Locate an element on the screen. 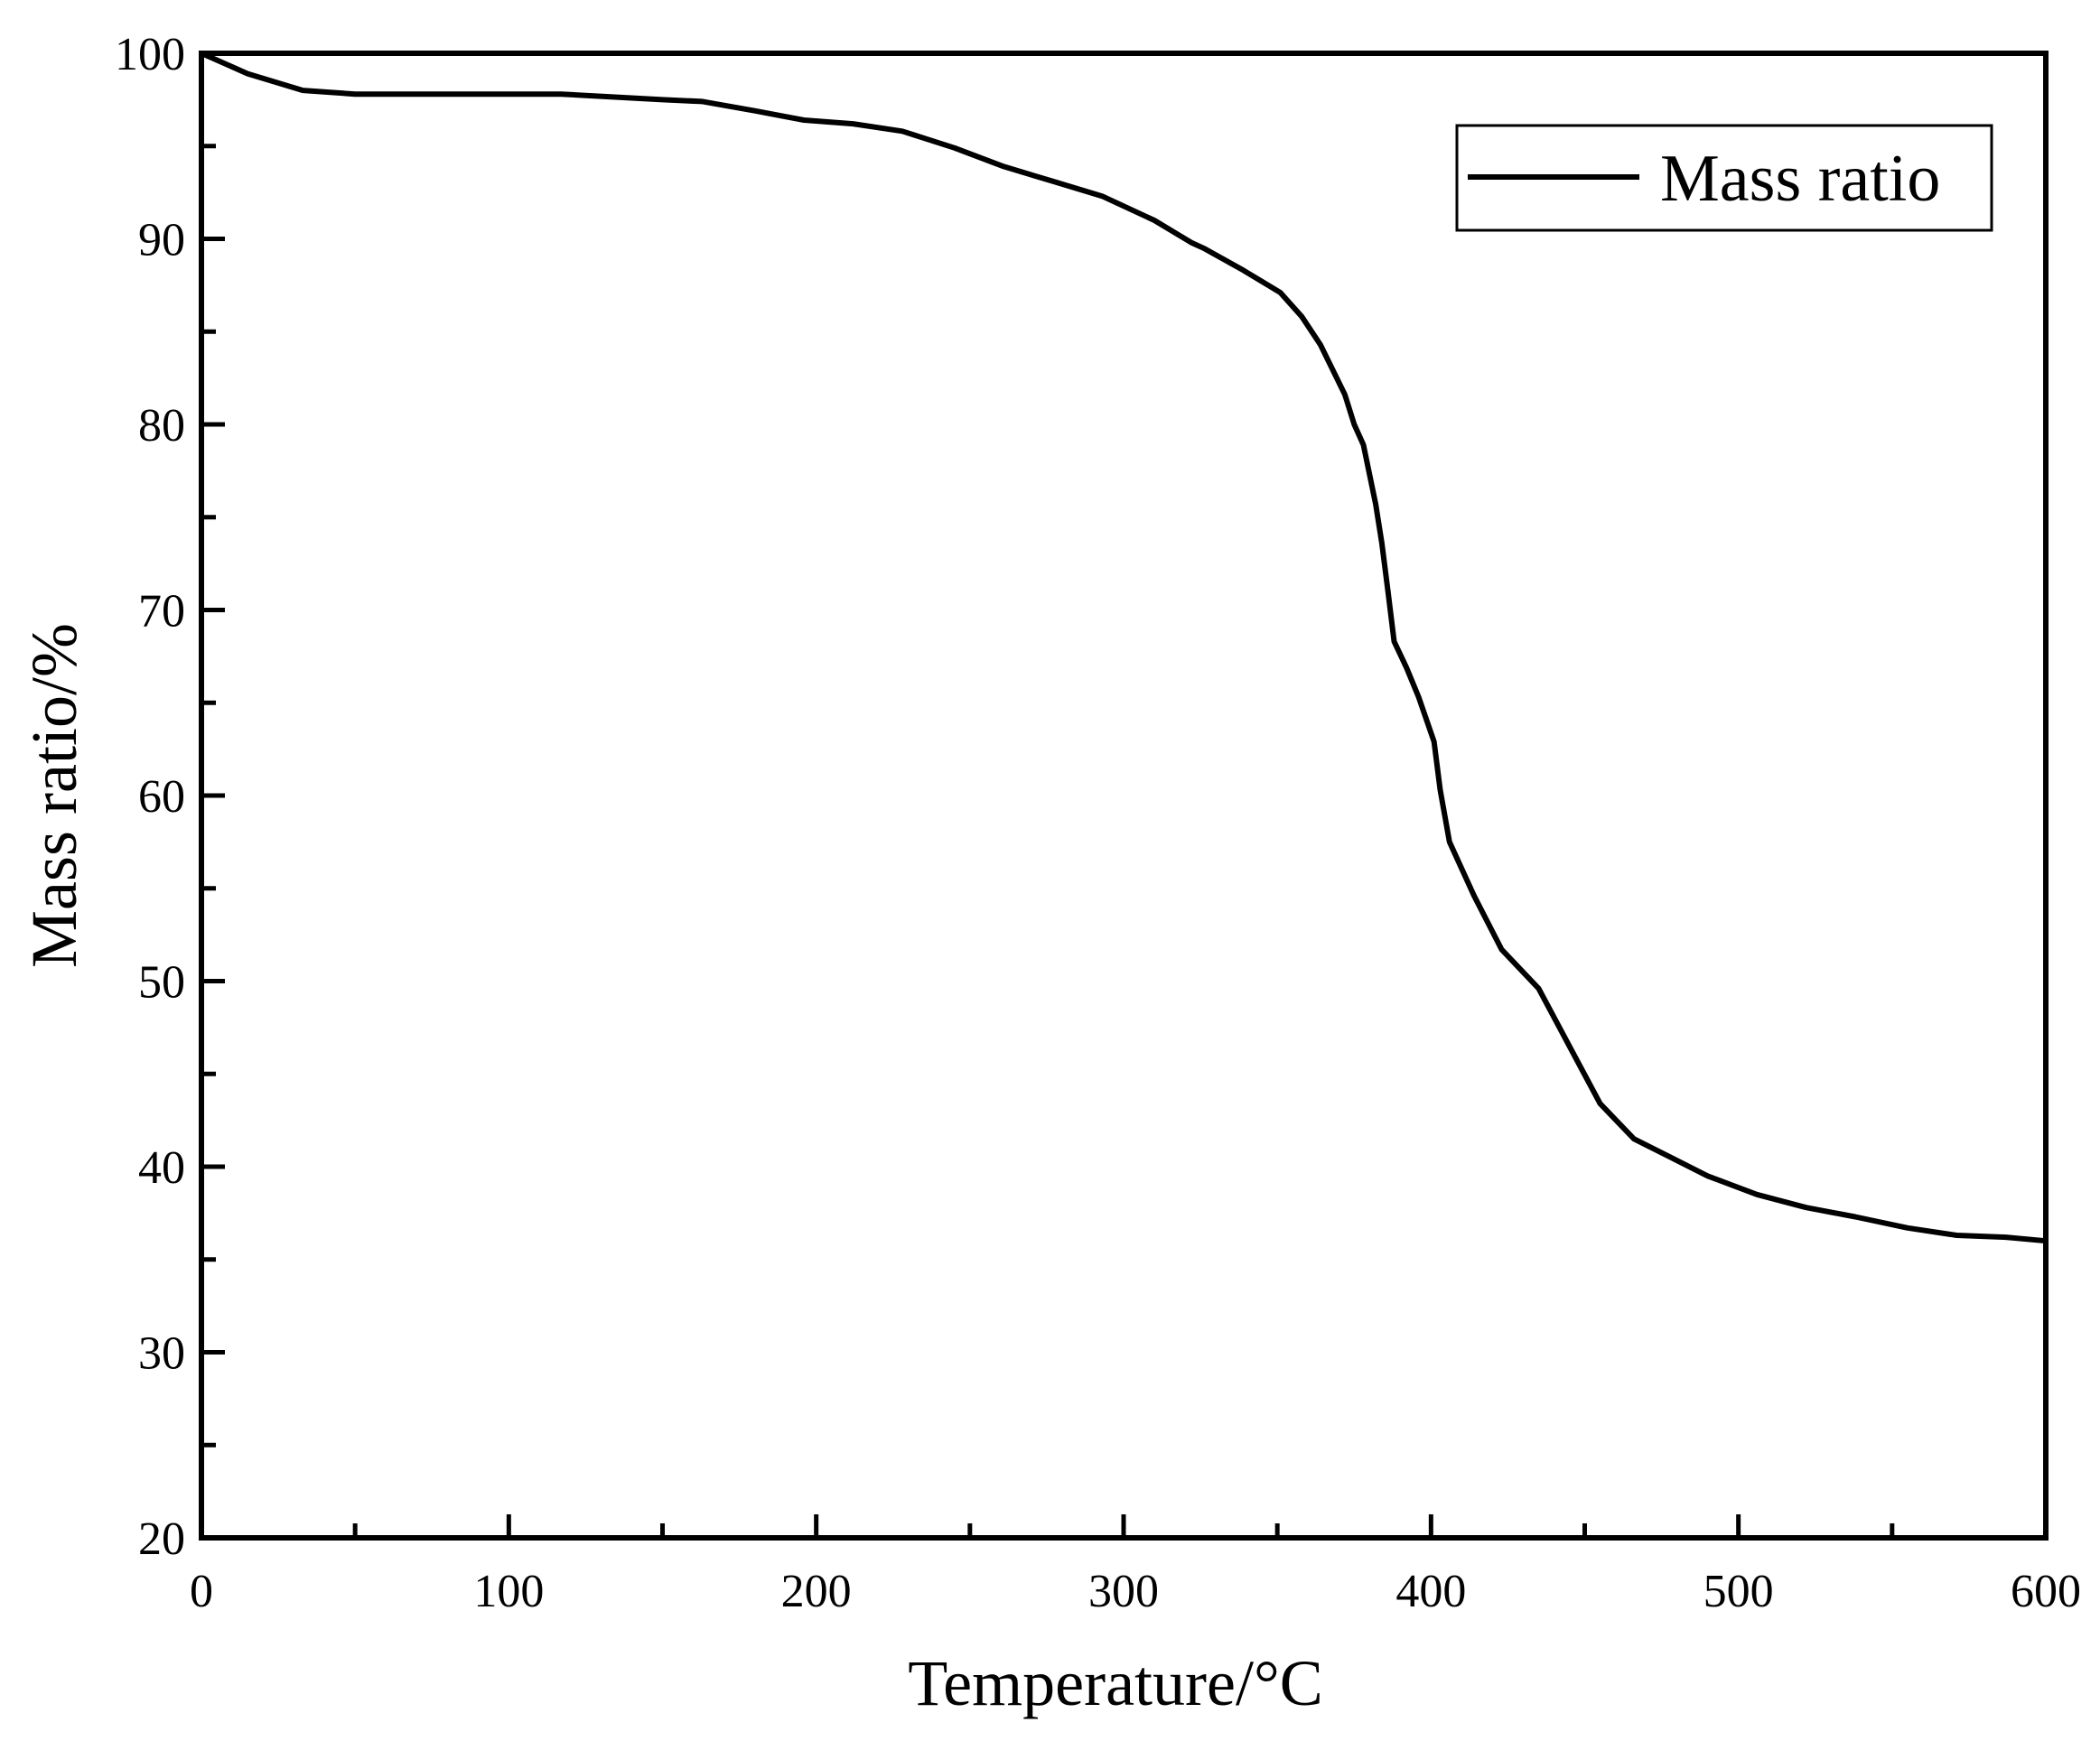 The image size is (2100, 1741). y-tick-label: 80 is located at coordinates (161, 426).